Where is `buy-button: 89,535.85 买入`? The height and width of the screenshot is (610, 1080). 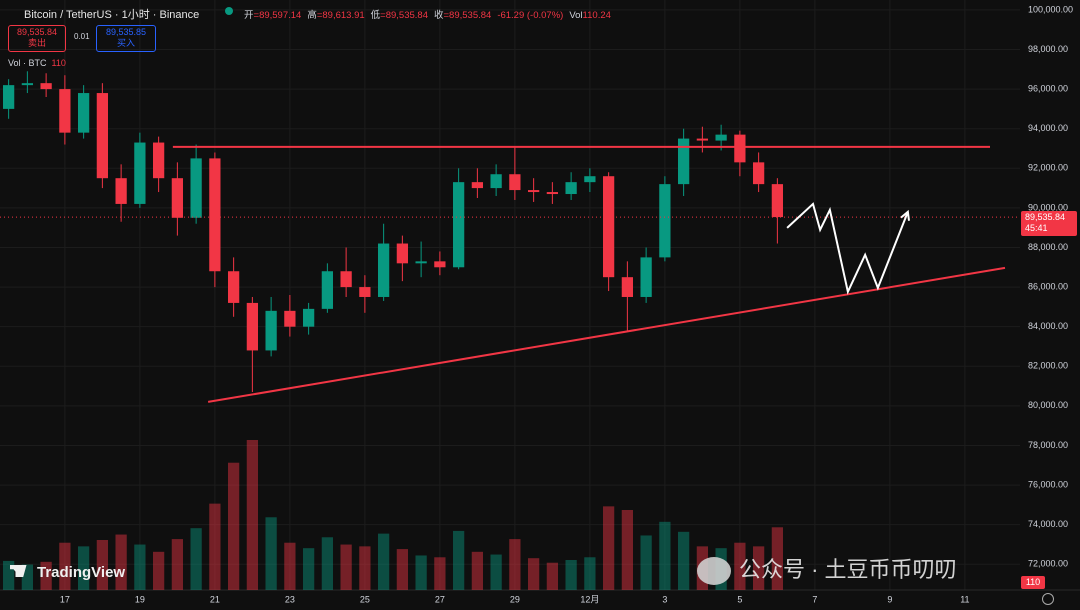 buy-button: 89,535.85 买入 is located at coordinates (126, 38).